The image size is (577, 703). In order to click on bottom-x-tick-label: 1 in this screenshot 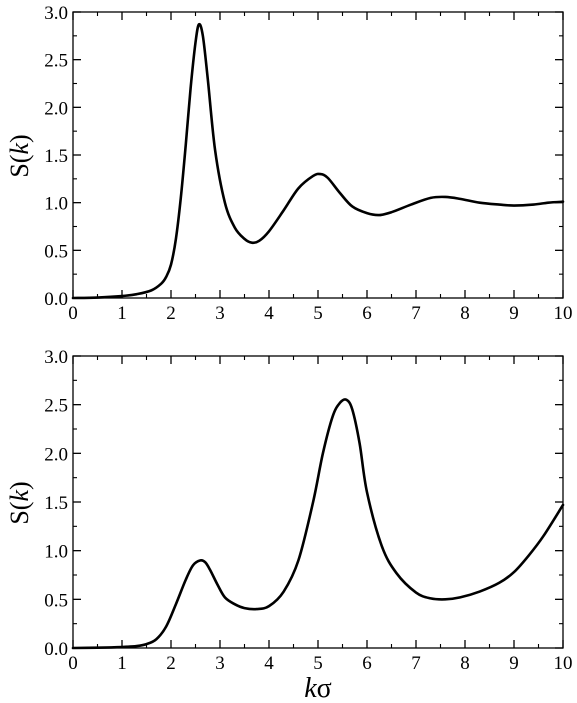, I will do `click(122, 663)`.